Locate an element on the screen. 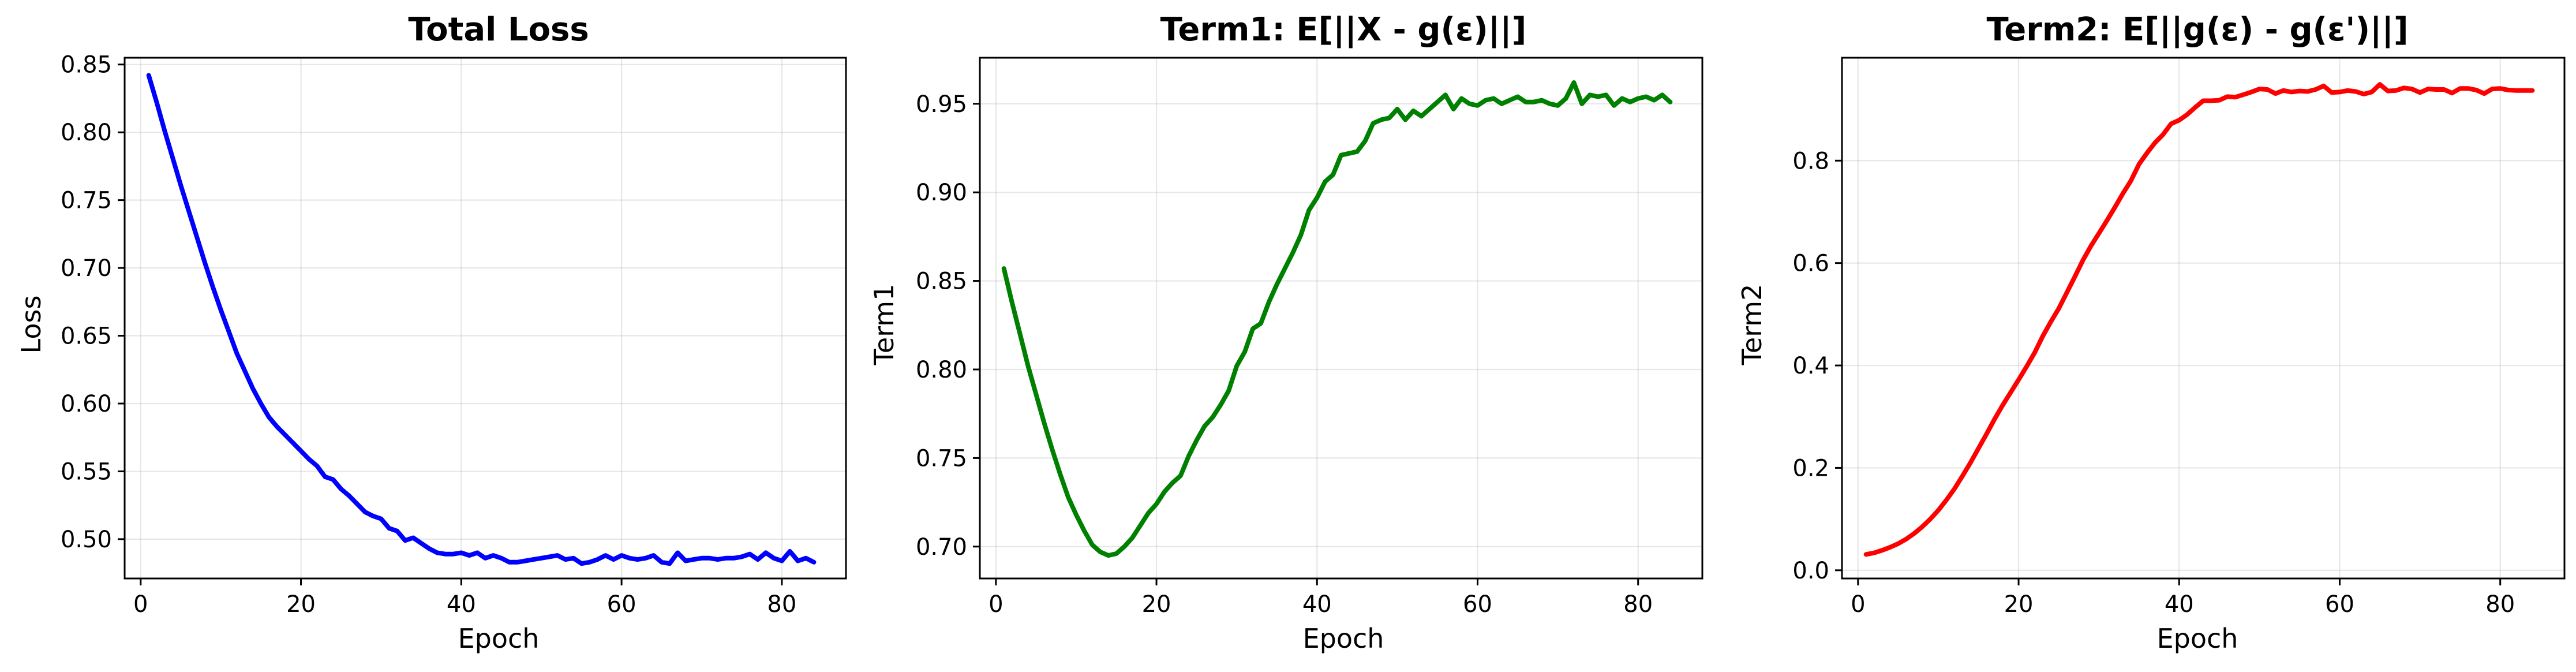 The width and height of the screenshot is (2576, 672). y-tick-label: 0.8 is located at coordinates (1810, 161).